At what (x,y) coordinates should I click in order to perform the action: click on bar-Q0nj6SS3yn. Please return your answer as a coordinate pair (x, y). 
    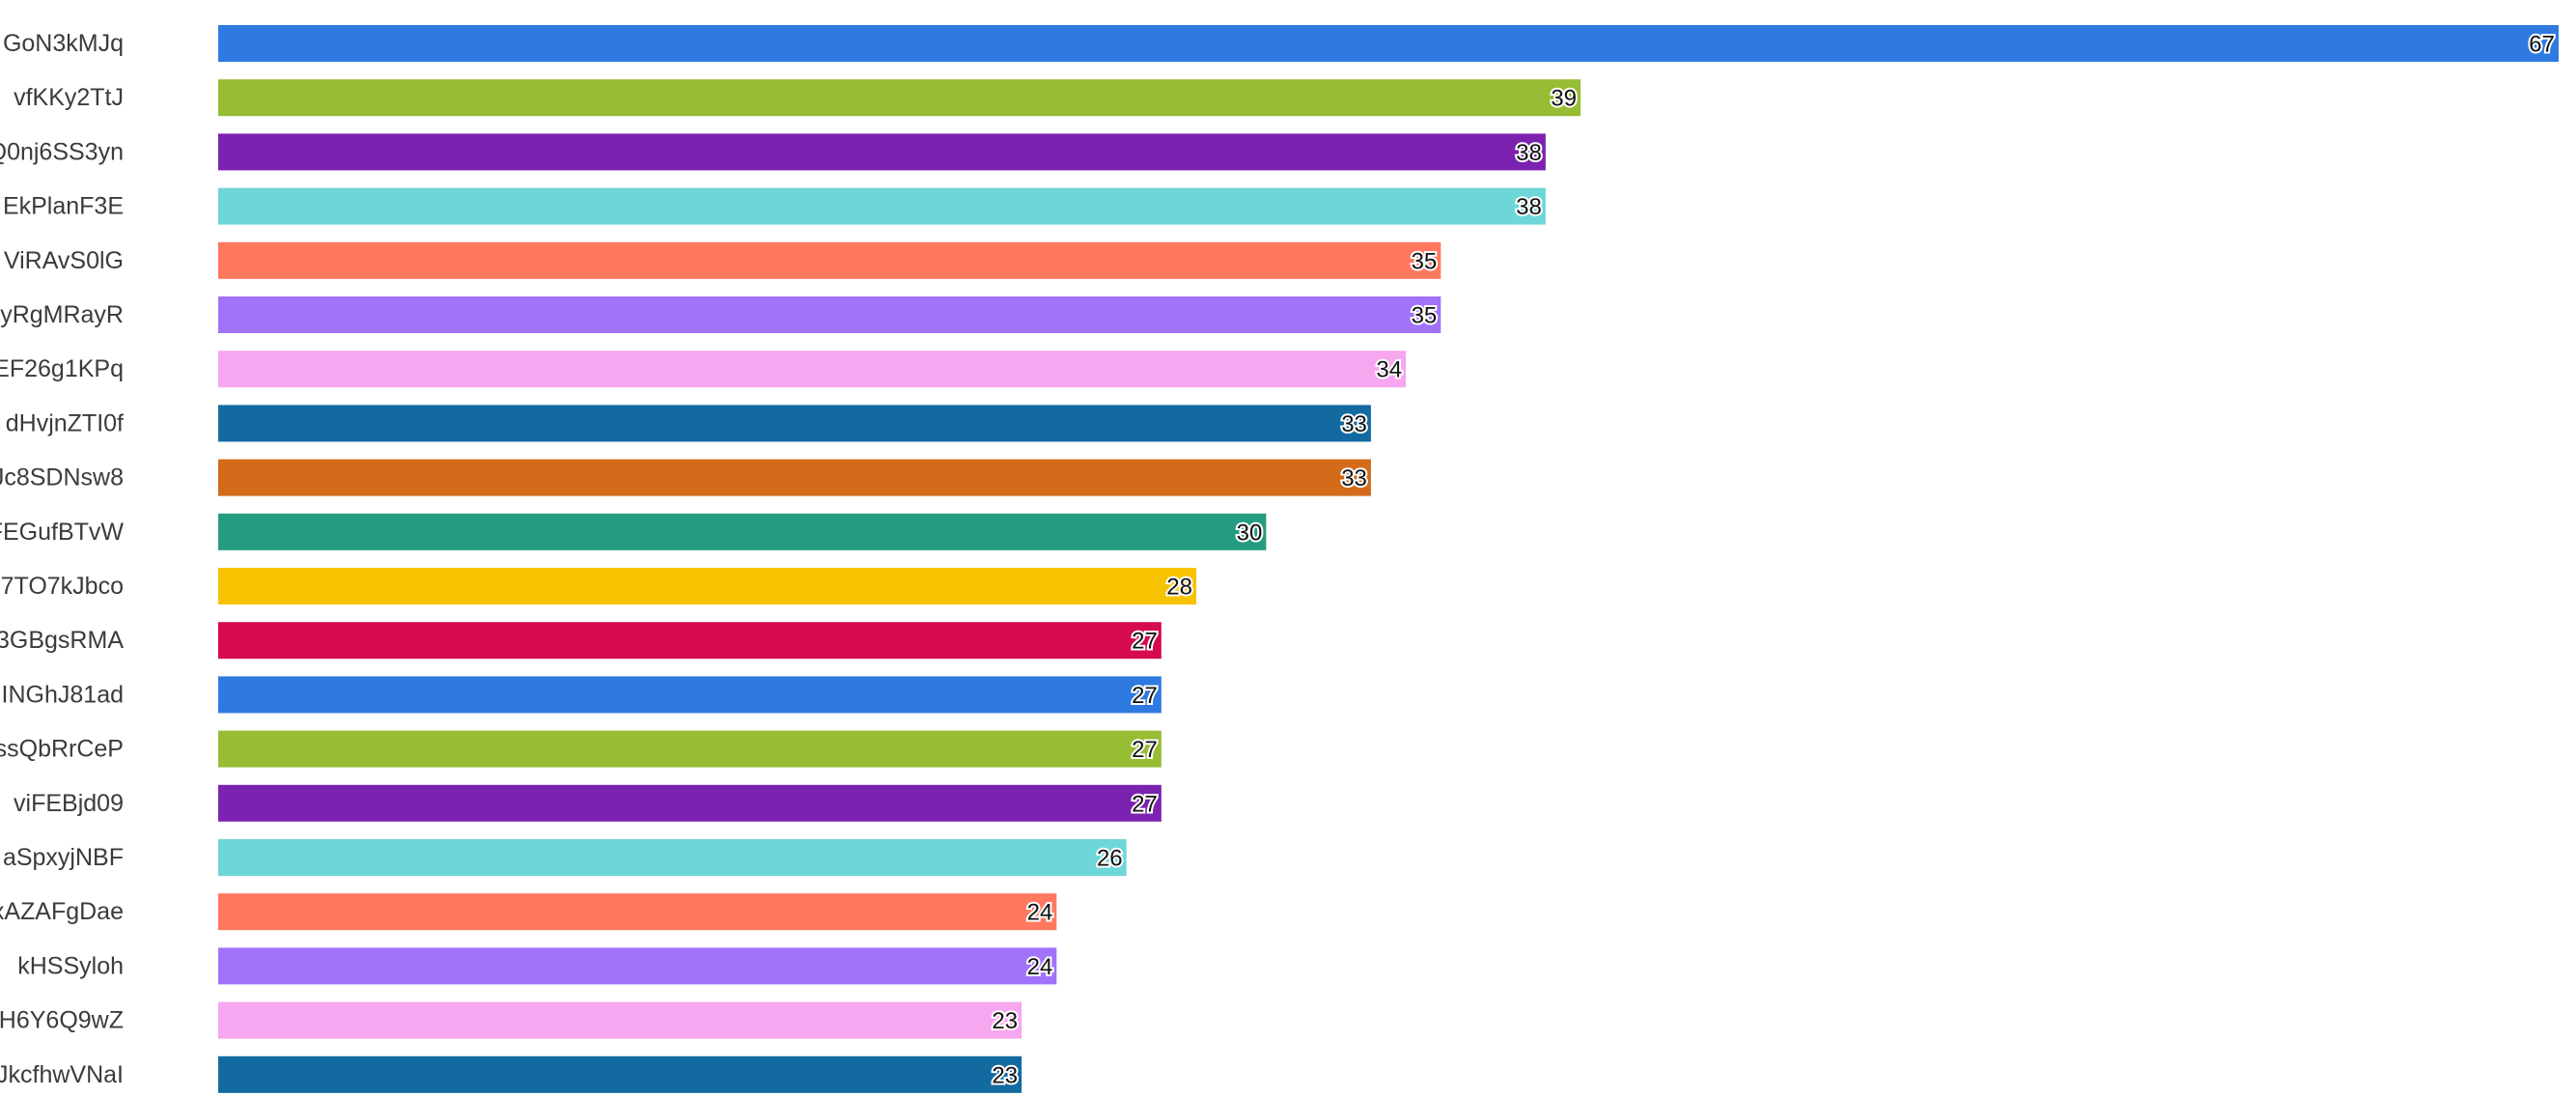
    Looking at the image, I should click on (882, 152).